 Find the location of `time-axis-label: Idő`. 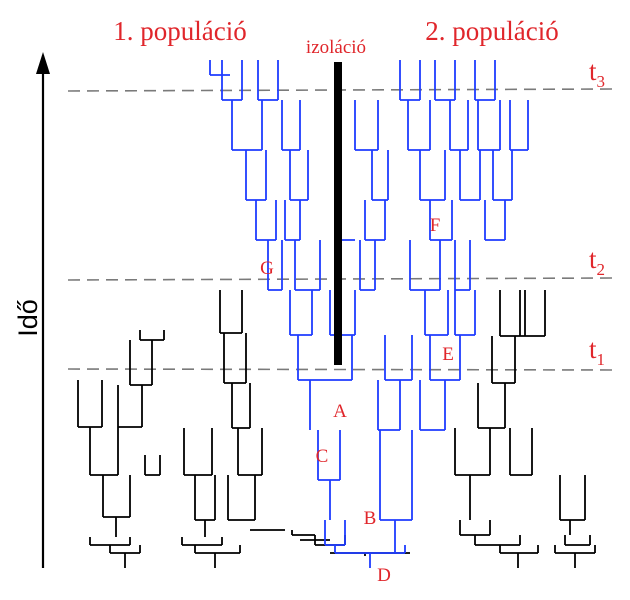

time-axis-label: Idő is located at coordinates (28, 318).